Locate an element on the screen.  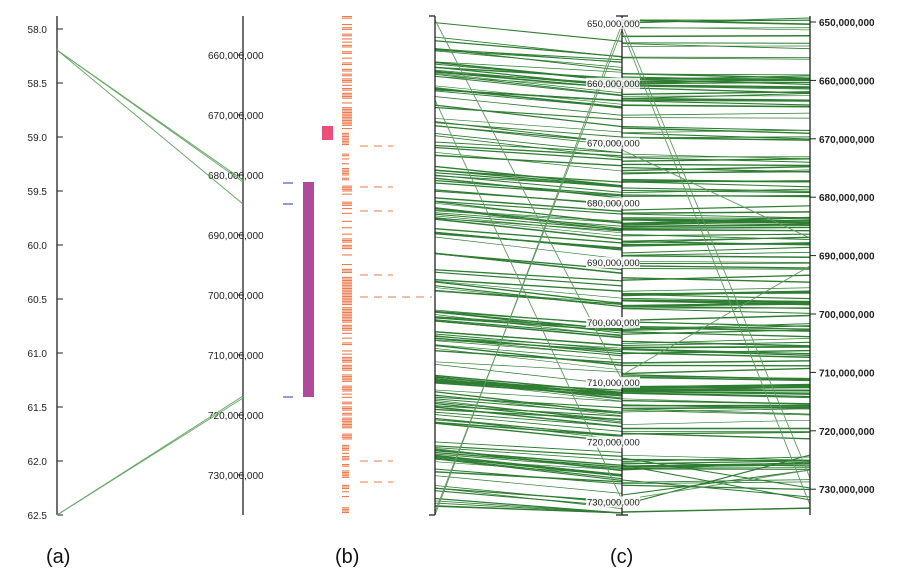
gene-links is located at coordinates (396, 314).